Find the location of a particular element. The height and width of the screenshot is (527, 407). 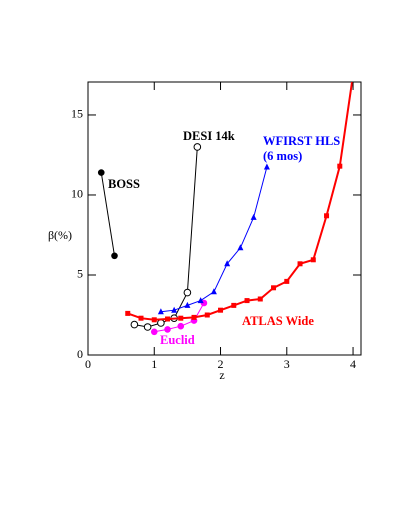

x-tick-label: 1 is located at coordinates (154, 364).